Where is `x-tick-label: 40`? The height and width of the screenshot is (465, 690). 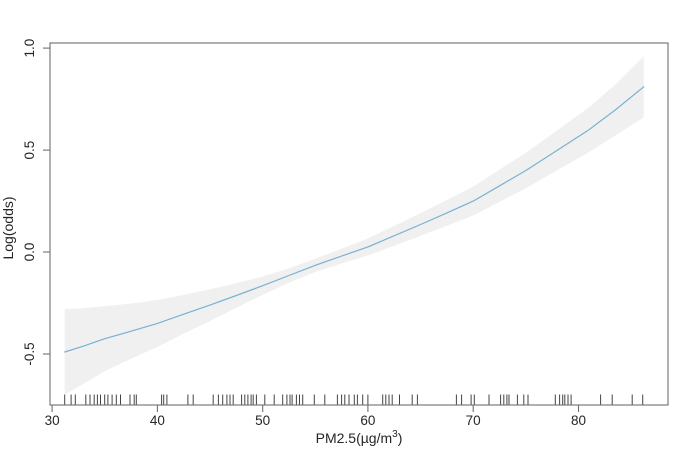
x-tick-label: 40 is located at coordinates (157, 420).